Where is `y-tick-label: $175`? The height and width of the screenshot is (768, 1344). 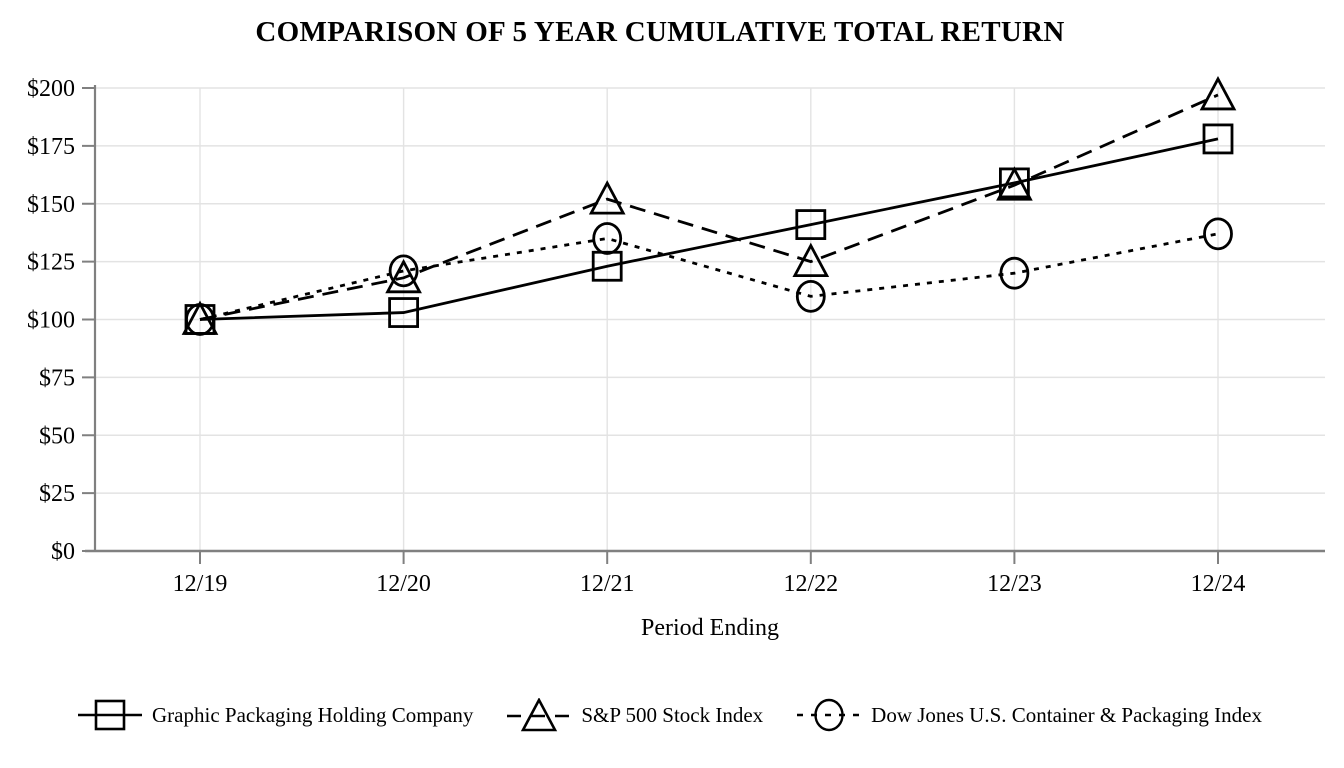 y-tick-label: $175 is located at coordinates (51, 147).